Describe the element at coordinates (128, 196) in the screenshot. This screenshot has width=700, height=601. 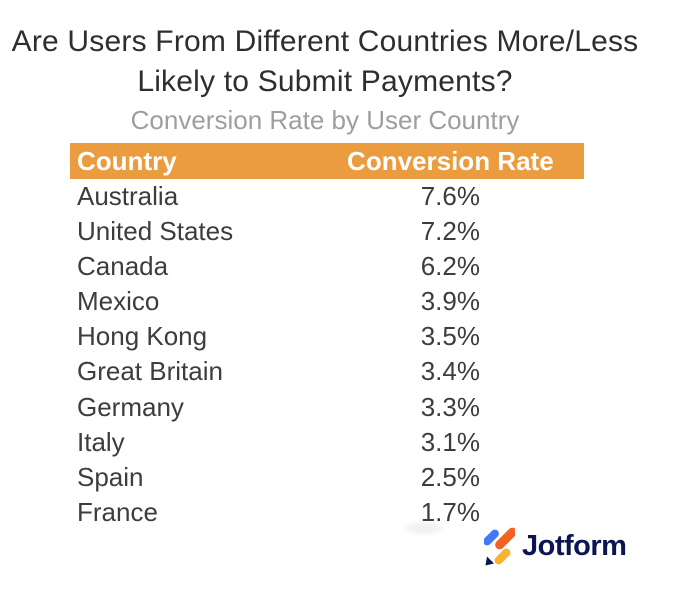
I see `country-cell: Australia` at that location.